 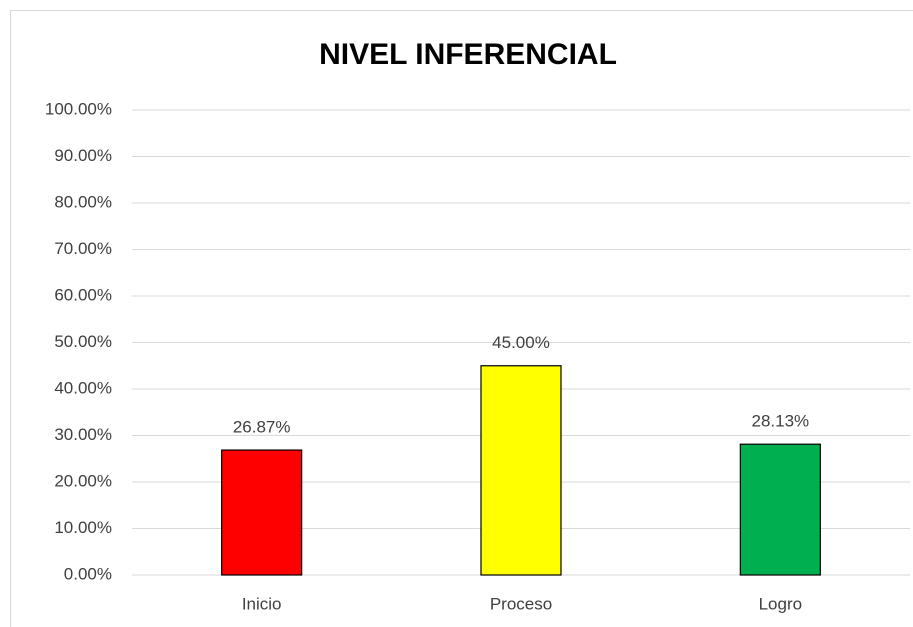 I want to click on data-label: 26.87%, so click(x=262, y=427).